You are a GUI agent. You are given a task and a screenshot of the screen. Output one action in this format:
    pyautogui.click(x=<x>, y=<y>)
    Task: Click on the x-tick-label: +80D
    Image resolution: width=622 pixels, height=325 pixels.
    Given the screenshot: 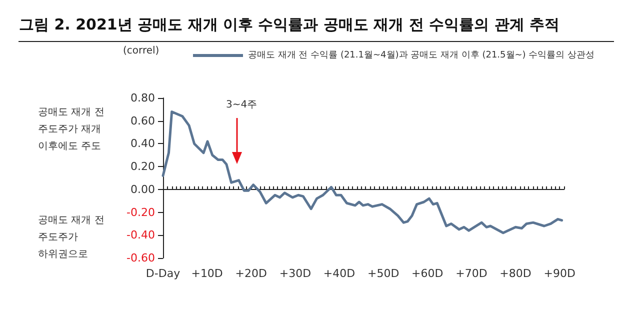 What is the action you would take?
    pyautogui.click(x=516, y=273)
    